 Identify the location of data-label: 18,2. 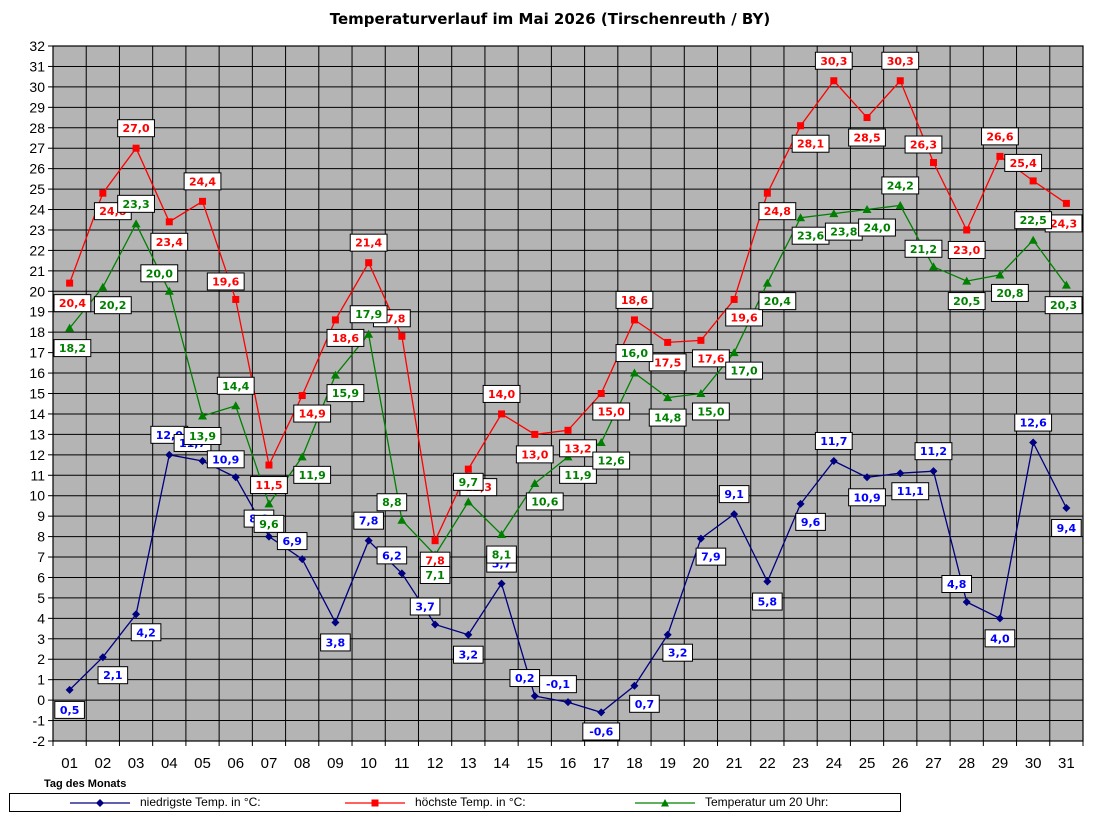
(72, 348).